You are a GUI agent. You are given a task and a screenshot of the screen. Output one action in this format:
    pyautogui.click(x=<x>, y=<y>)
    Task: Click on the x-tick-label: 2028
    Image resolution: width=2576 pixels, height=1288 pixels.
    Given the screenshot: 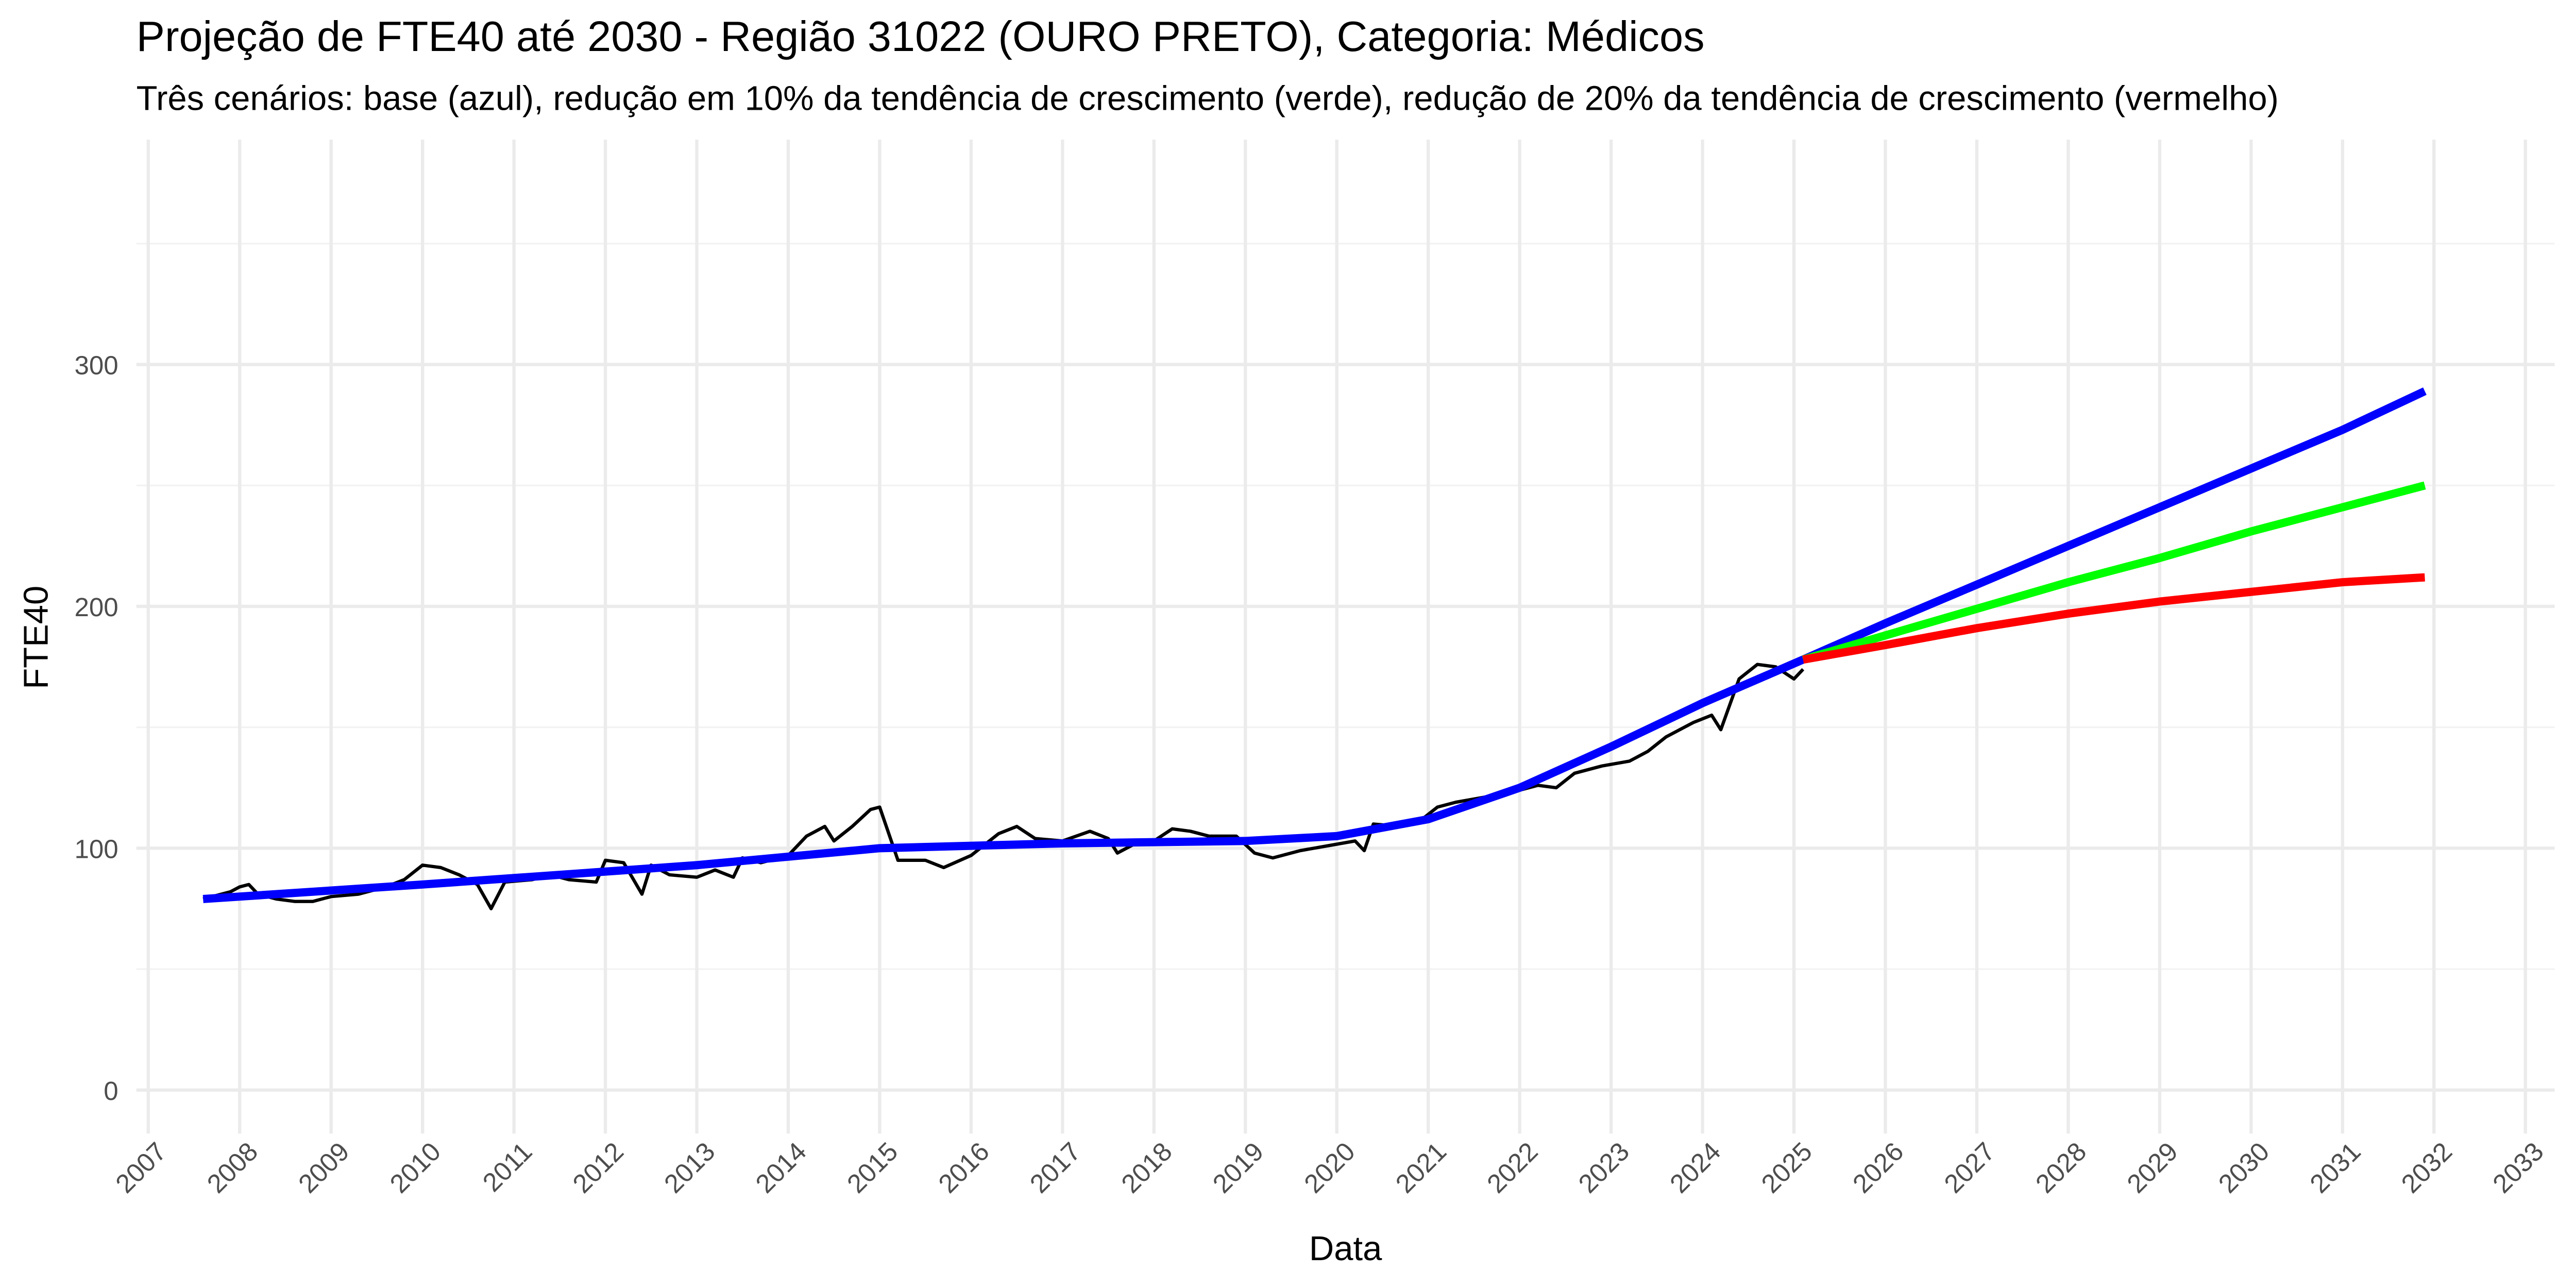 What is the action you would take?
    pyautogui.click(x=2061, y=1168)
    